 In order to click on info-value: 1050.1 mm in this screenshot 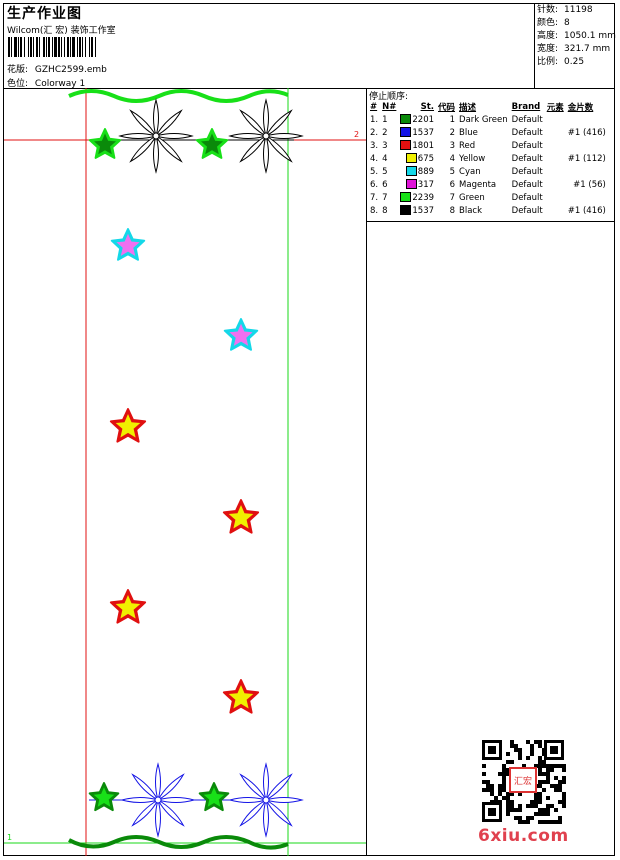, I will do `click(590, 36)`.